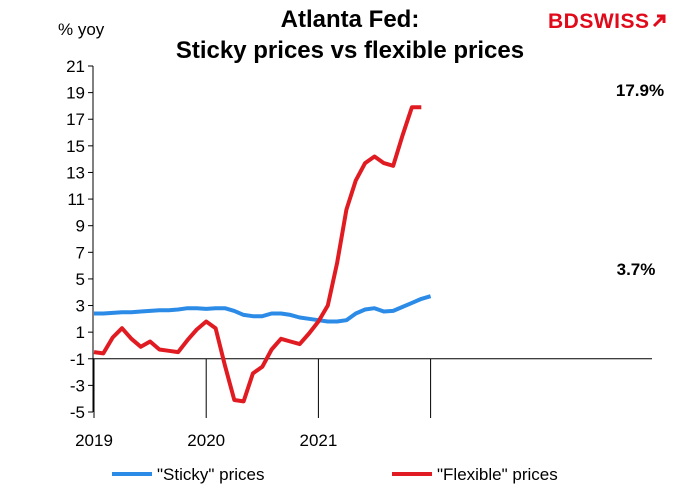 The image size is (700, 500). Describe the element at coordinates (80, 279) in the screenshot. I see `y-tick-label: 5` at that location.